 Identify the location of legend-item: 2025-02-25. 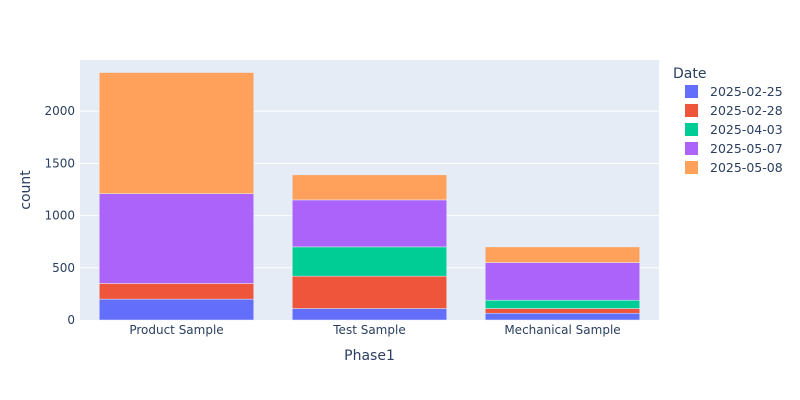
(734, 91).